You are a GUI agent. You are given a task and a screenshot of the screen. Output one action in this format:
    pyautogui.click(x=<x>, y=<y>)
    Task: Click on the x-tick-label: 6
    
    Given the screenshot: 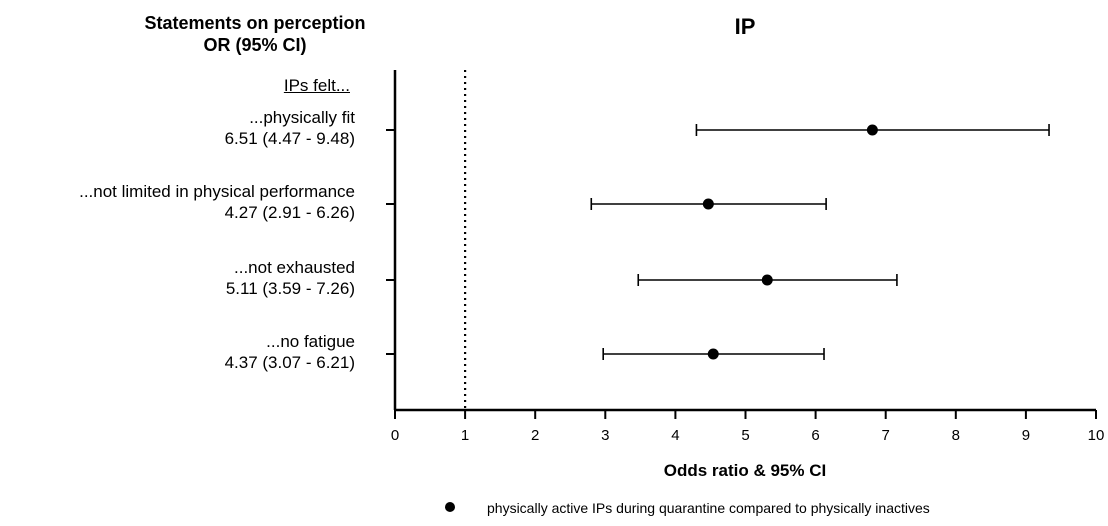 What is the action you would take?
    pyautogui.click(x=815, y=435)
    